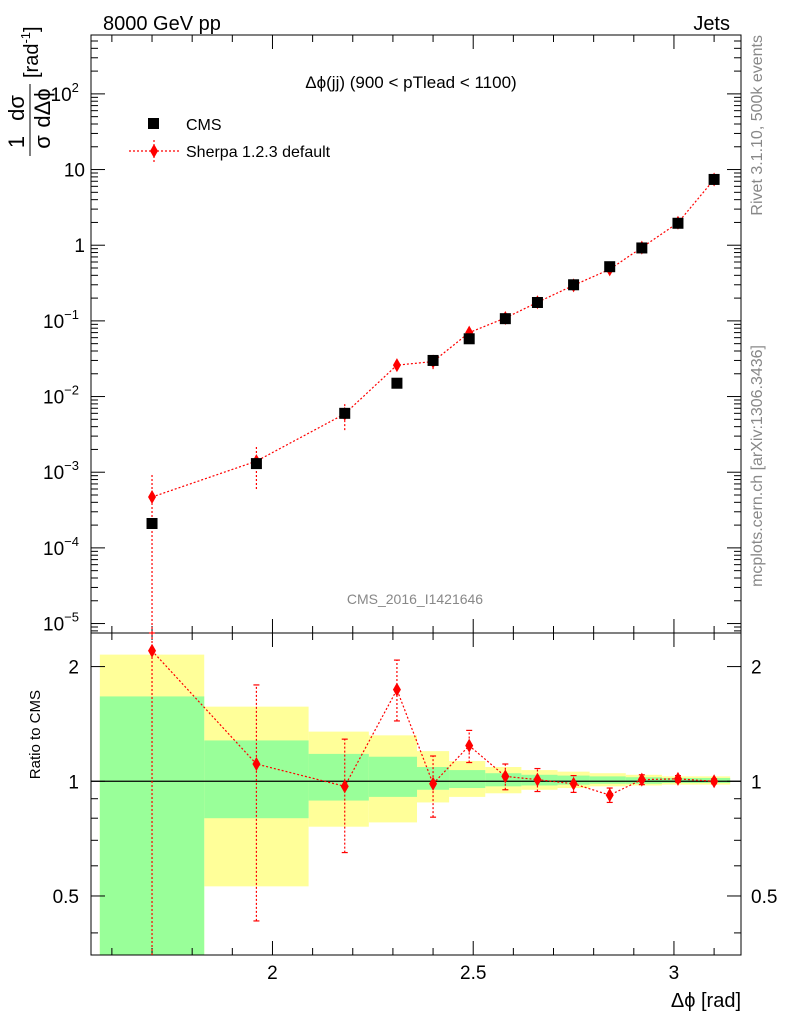 This screenshot has width=786, height=1024. Describe the element at coordinates (42, 107) in the screenshot. I see `ylabel-dphi: dΔϕ` at that location.